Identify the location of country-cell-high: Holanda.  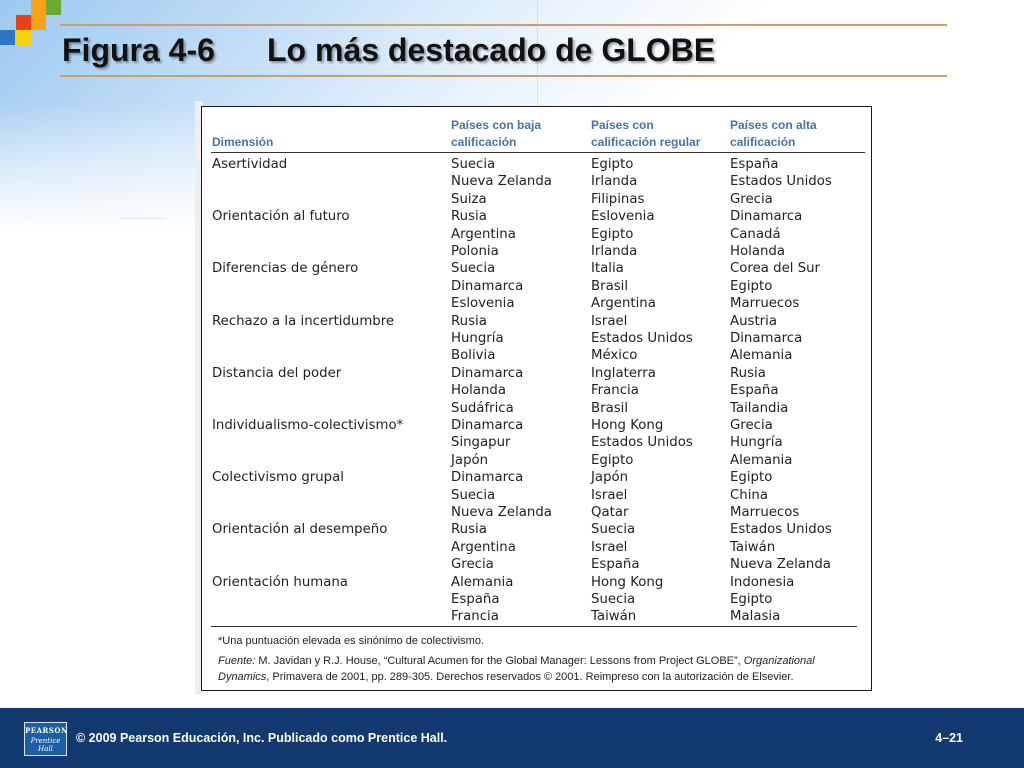
(757, 251).